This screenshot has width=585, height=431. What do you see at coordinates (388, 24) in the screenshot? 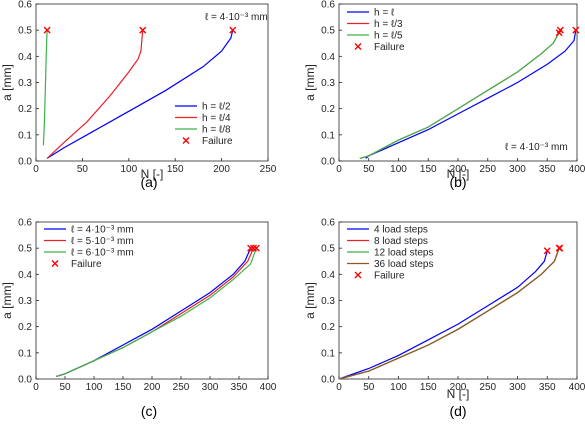
I see `legend-label: h = ℓ/3` at bounding box center [388, 24].